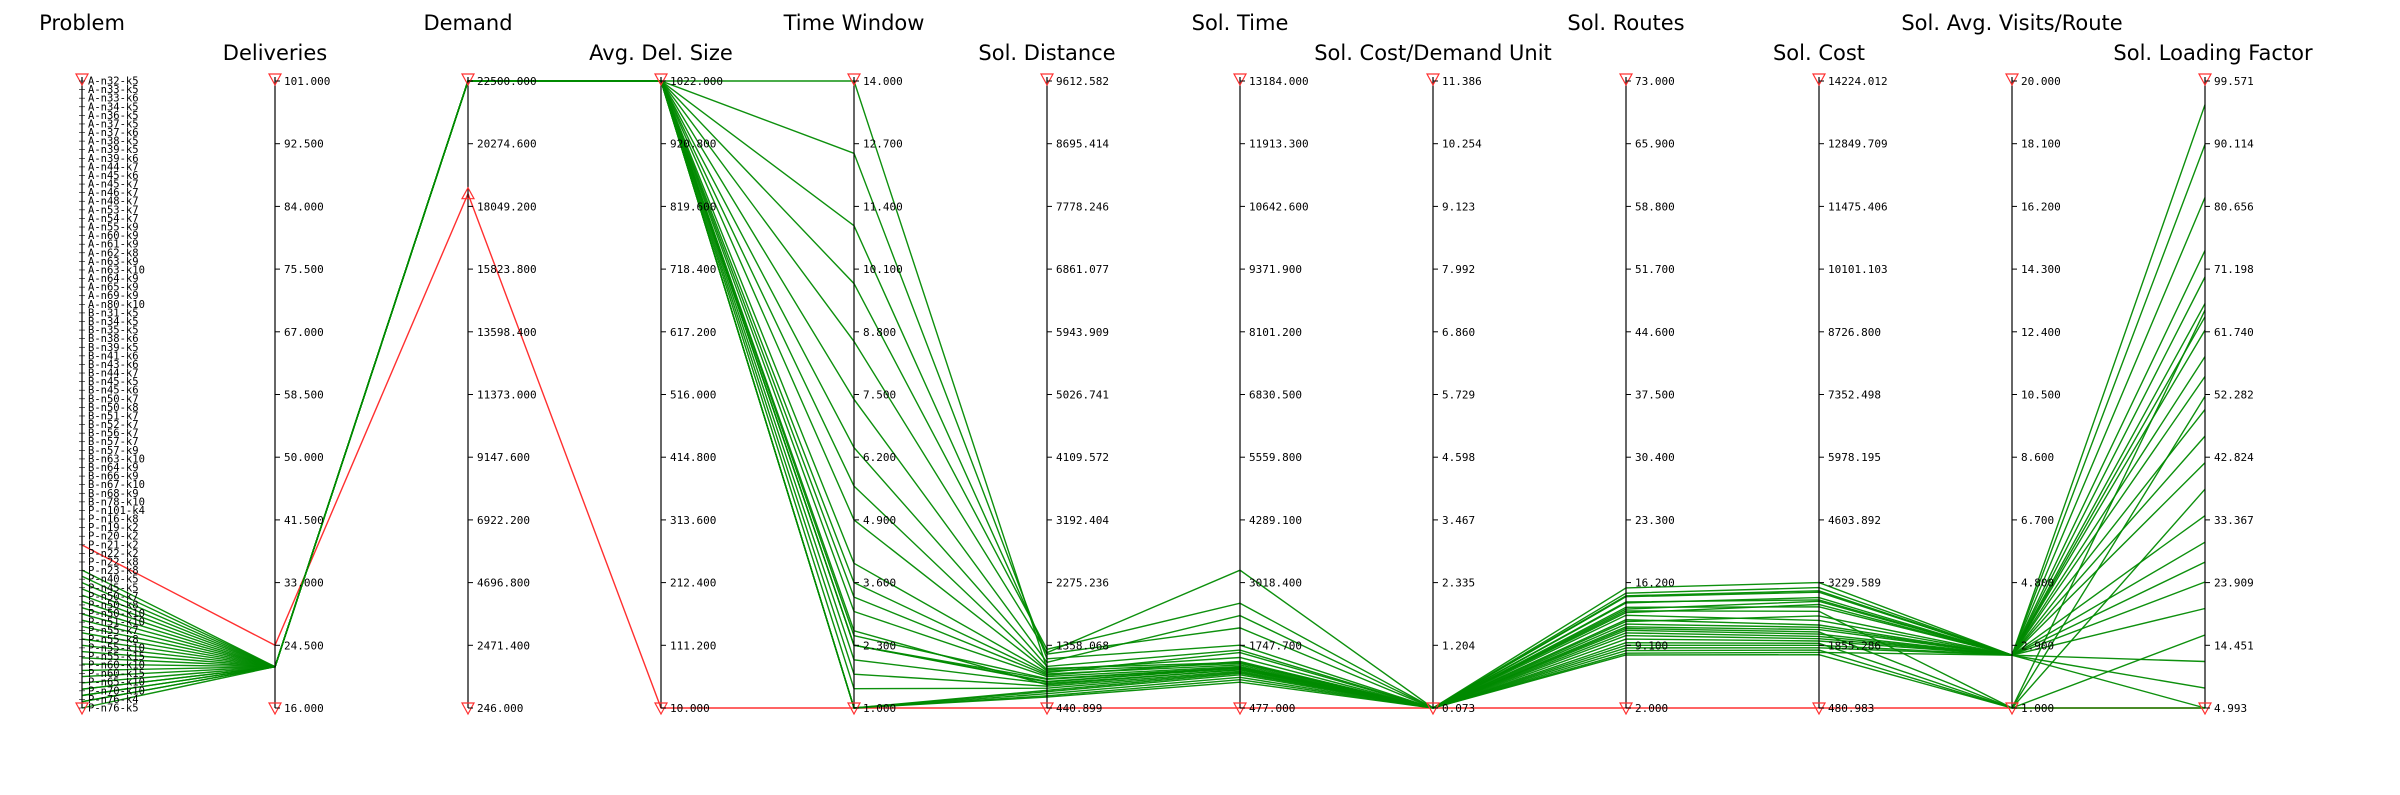 The width and height of the screenshot is (2400, 795). What do you see at coordinates (113, 245) in the screenshot?
I see `problem-label-19: A-n61-k9` at bounding box center [113, 245].